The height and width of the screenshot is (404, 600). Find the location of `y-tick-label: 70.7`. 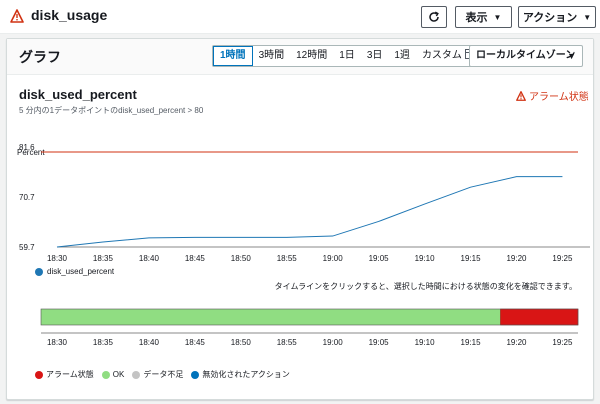

y-tick-label: 70.7 is located at coordinates (27, 197).